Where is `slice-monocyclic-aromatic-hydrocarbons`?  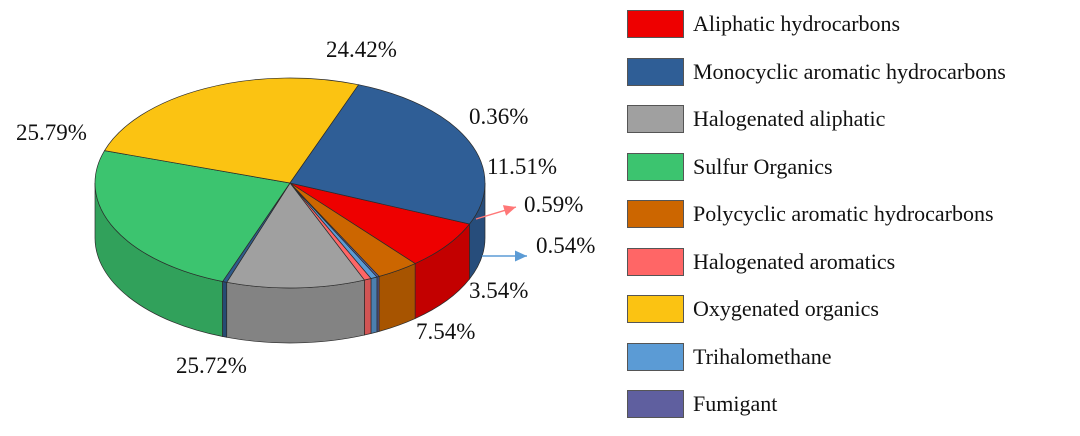
slice-monocyclic-aromatic-hydrocarbons is located at coordinates (387, 154).